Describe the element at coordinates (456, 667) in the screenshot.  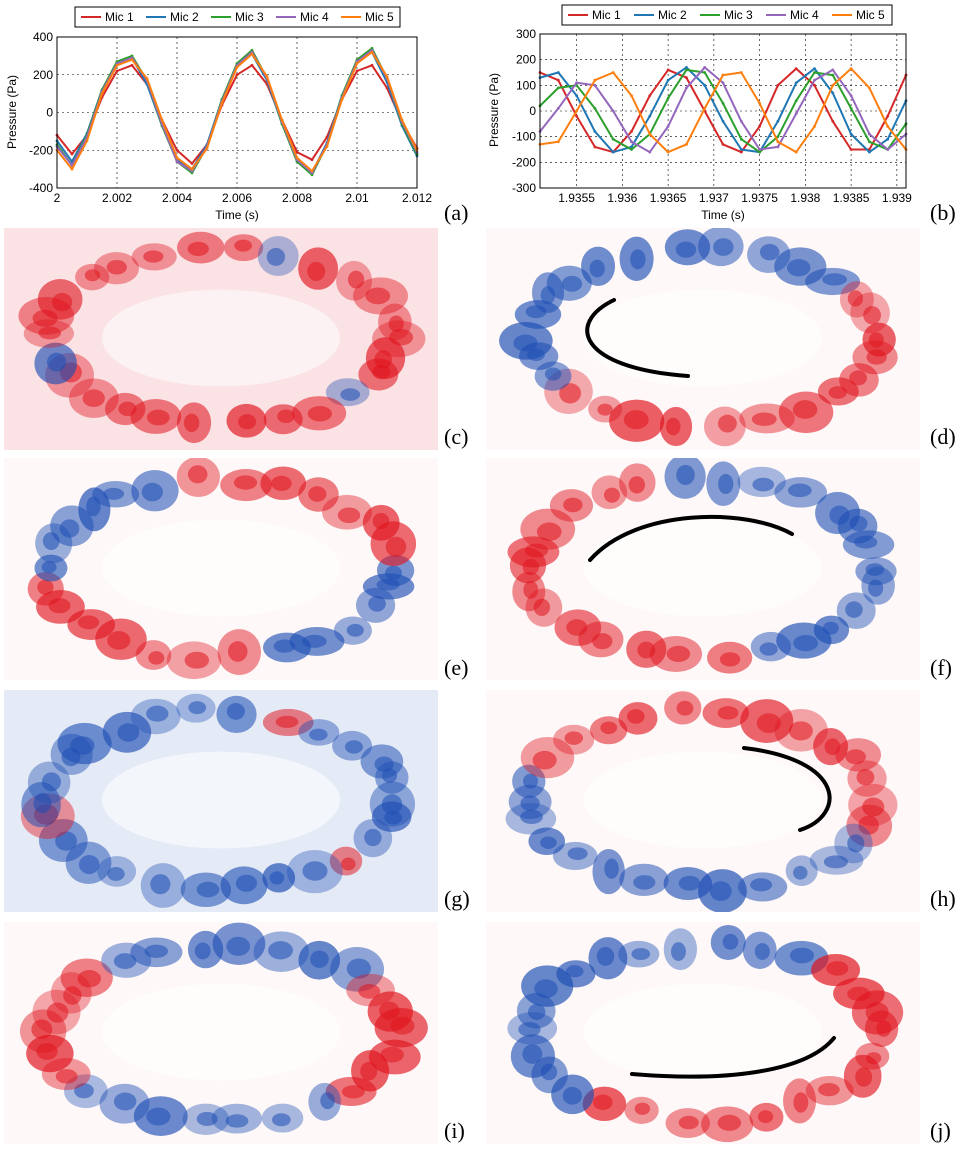
I see `panel-label-e: (e)` at that location.